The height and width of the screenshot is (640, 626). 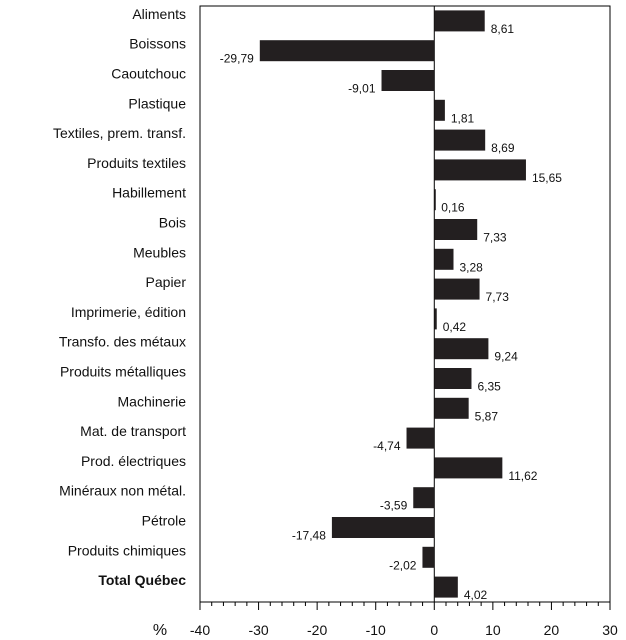 What do you see at coordinates (403, 565) in the screenshot?
I see `value-label: -2,02` at bounding box center [403, 565].